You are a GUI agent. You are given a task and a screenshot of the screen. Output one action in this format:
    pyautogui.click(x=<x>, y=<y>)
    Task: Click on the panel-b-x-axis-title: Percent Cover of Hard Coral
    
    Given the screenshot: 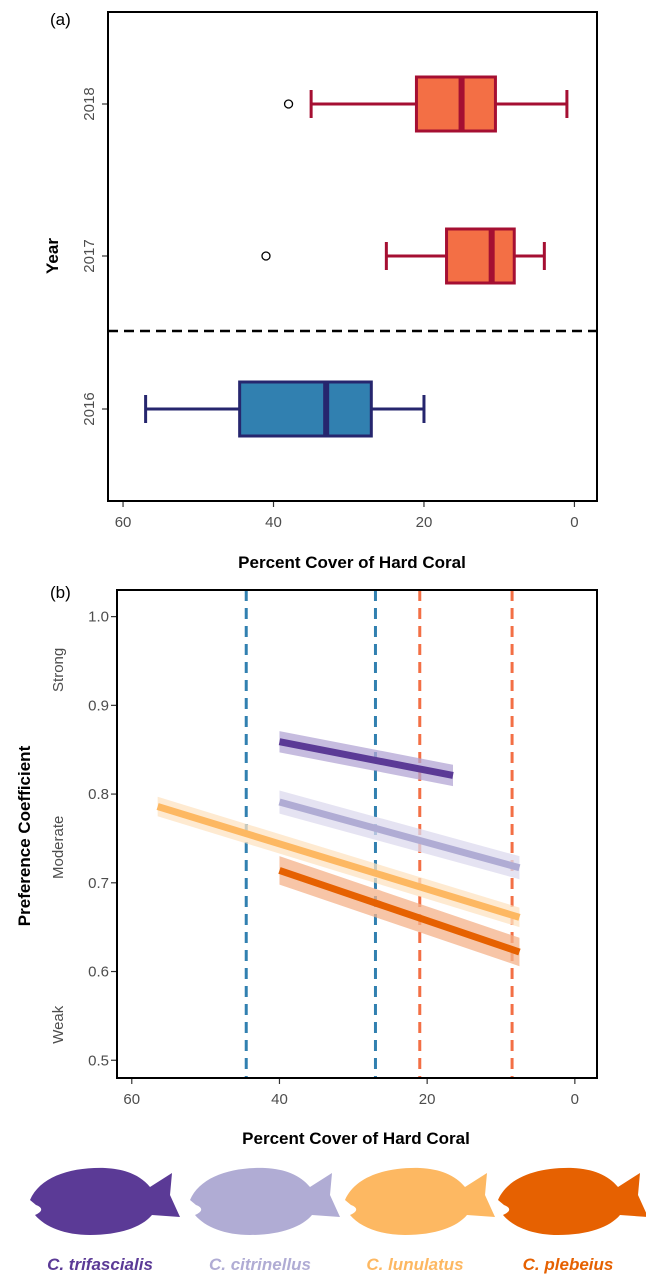 What is the action you would take?
    pyautogui.click(x=356, y=1138)
    